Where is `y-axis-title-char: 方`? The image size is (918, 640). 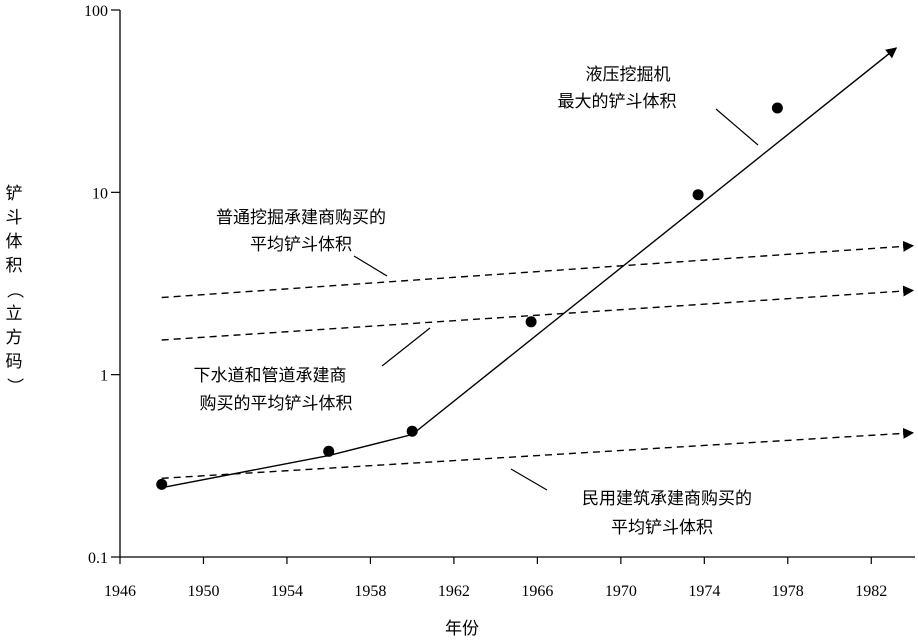
y-axis-title-char: 方 is located at coordinates (14, 338).